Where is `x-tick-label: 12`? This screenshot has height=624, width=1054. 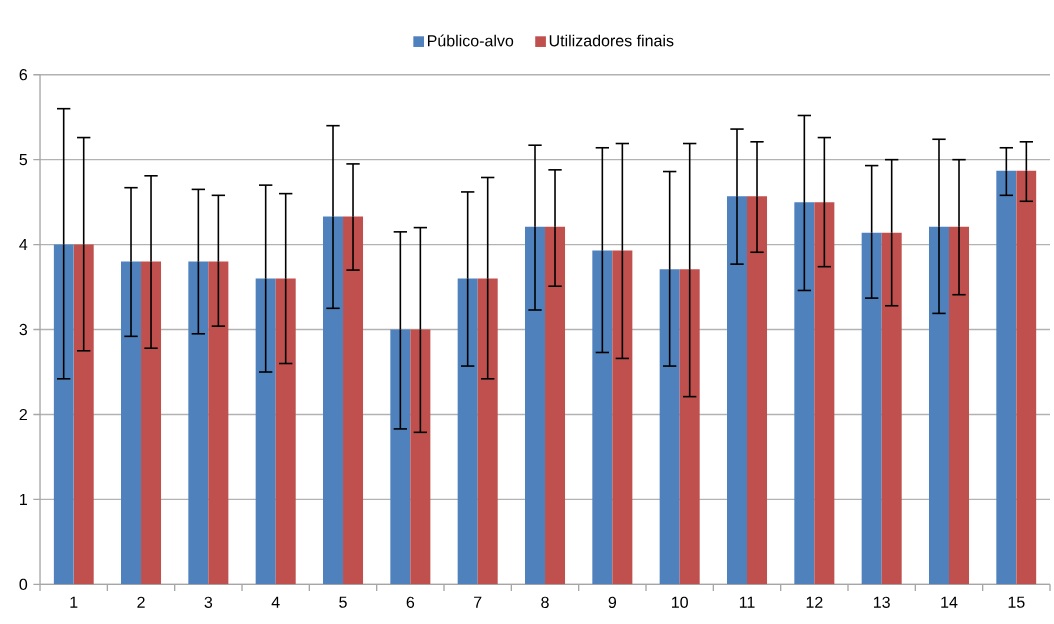
x-tick-label: 12 is located at coordinates (814, 602).